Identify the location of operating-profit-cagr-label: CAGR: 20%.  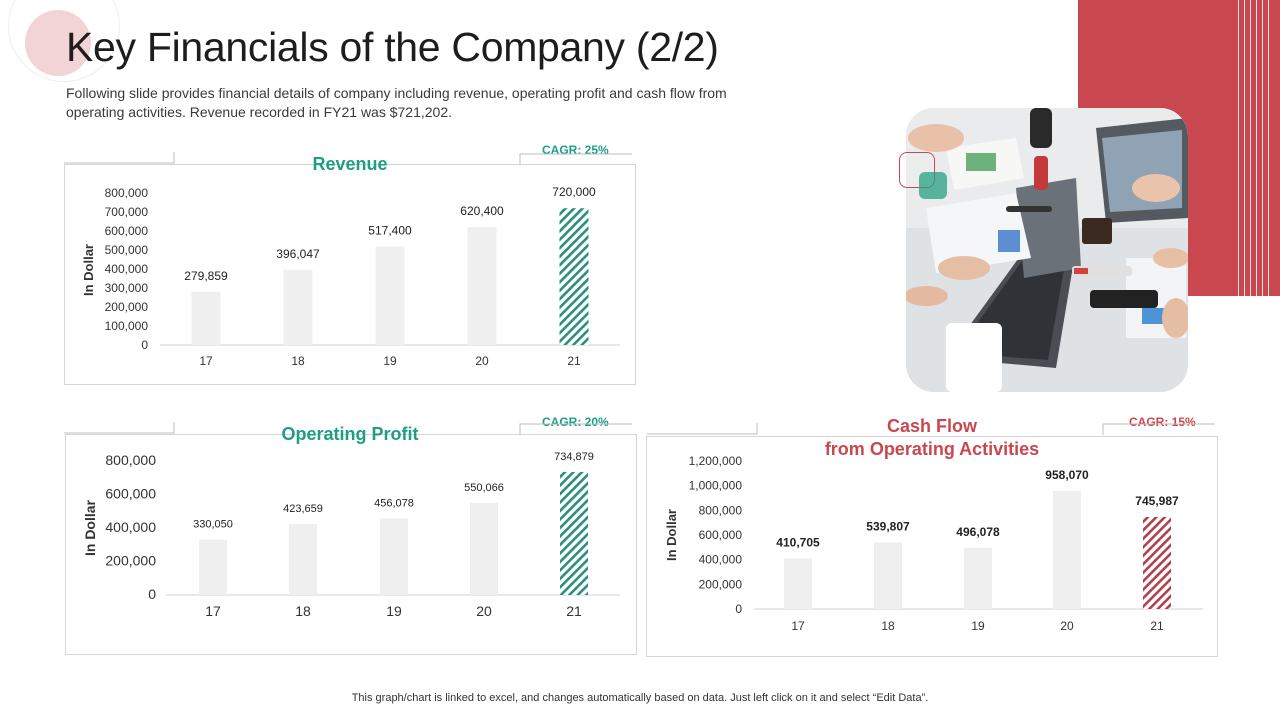
(575, 422).